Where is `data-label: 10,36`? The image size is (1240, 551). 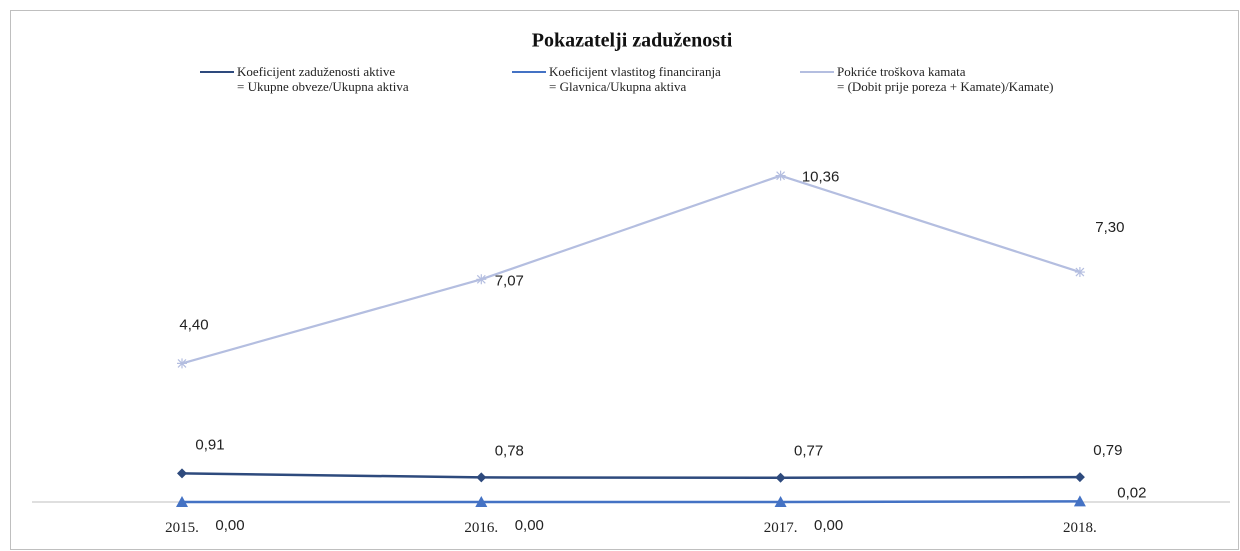
data-label: 10,36 is located at coordinates (821, 177).